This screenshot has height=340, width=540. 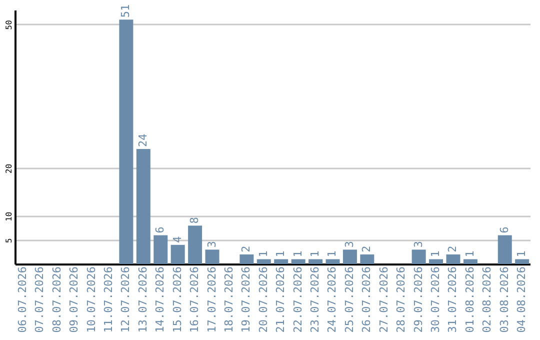 What do you see at coordinates (143, 140) in the screenshot?
I see `data-label: 24` at bounding box center [143, 140].